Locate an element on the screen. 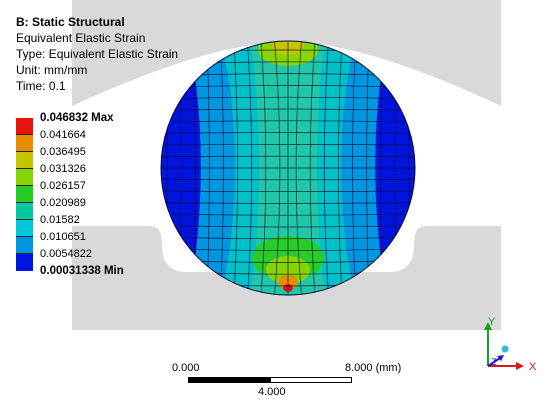  legend-value: 0.031326 is located at coordinates (63, 169).